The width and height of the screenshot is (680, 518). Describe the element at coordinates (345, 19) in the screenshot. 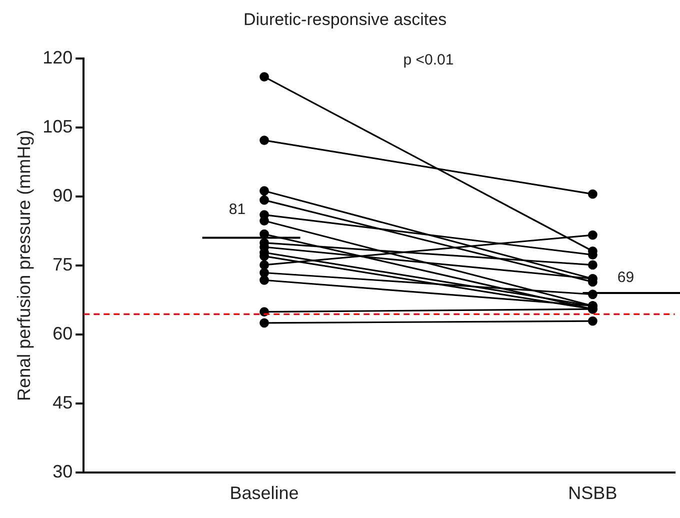

I see `chart-title: Diuretic-responsive ascites` at that location.